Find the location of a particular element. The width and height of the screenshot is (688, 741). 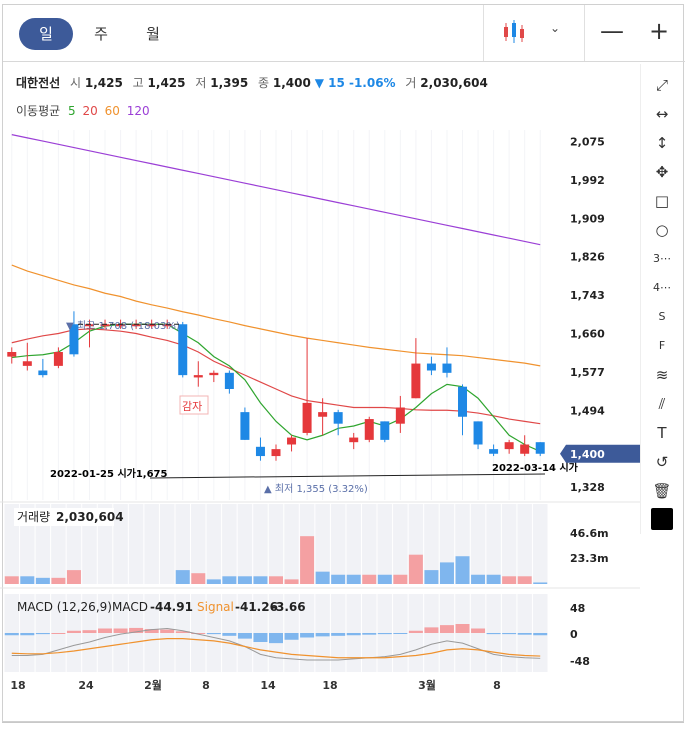

macd-label: MACD is located at coordinates (130, 607).